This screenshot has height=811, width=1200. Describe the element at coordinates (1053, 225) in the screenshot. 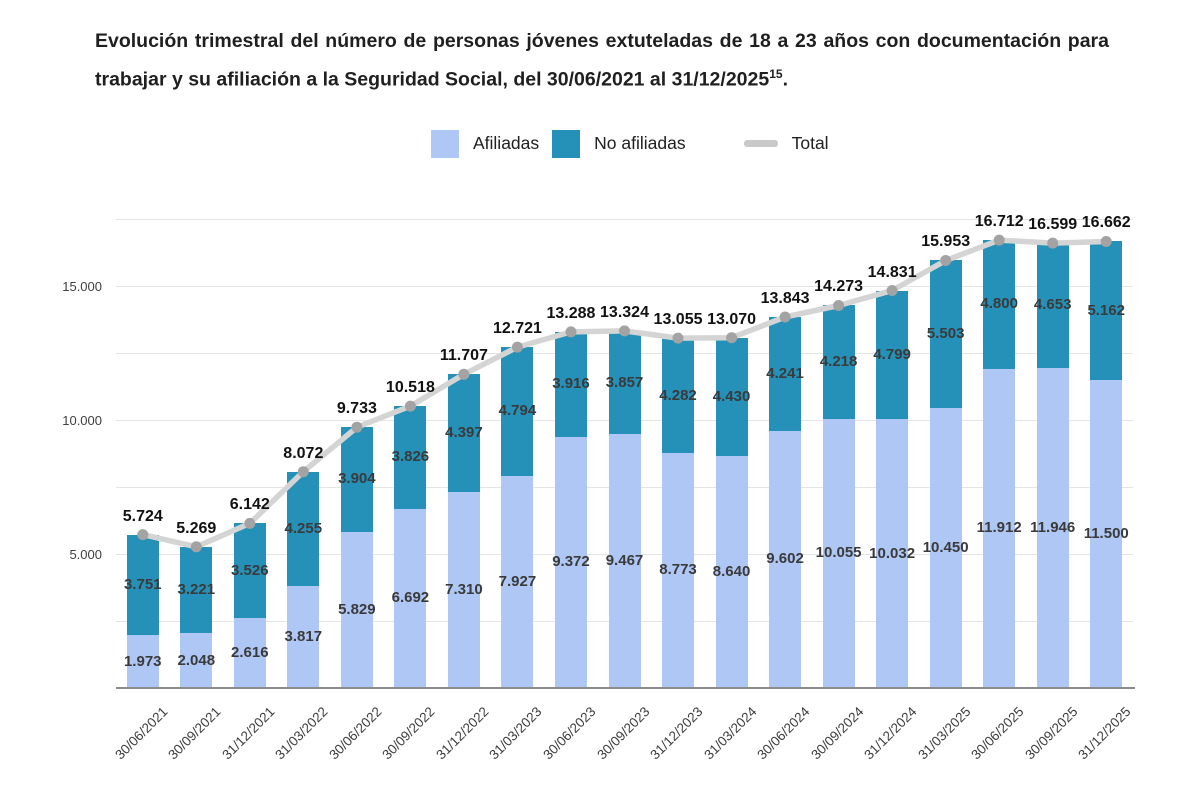

I see `total-value-label: 16.599` at that location.